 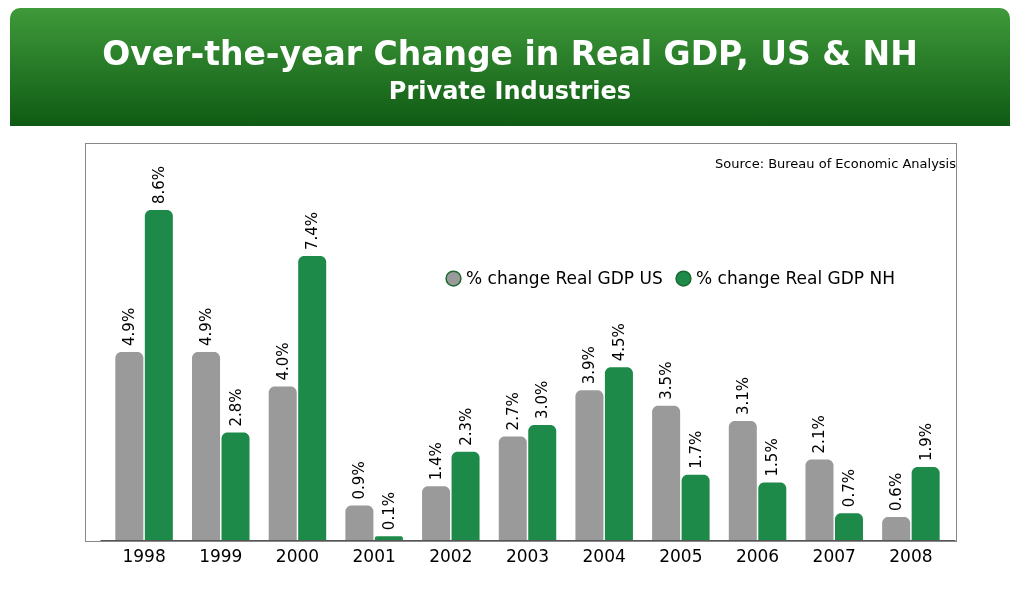 I want to click on data-label: 4.0%, so click(x=282, y=361).